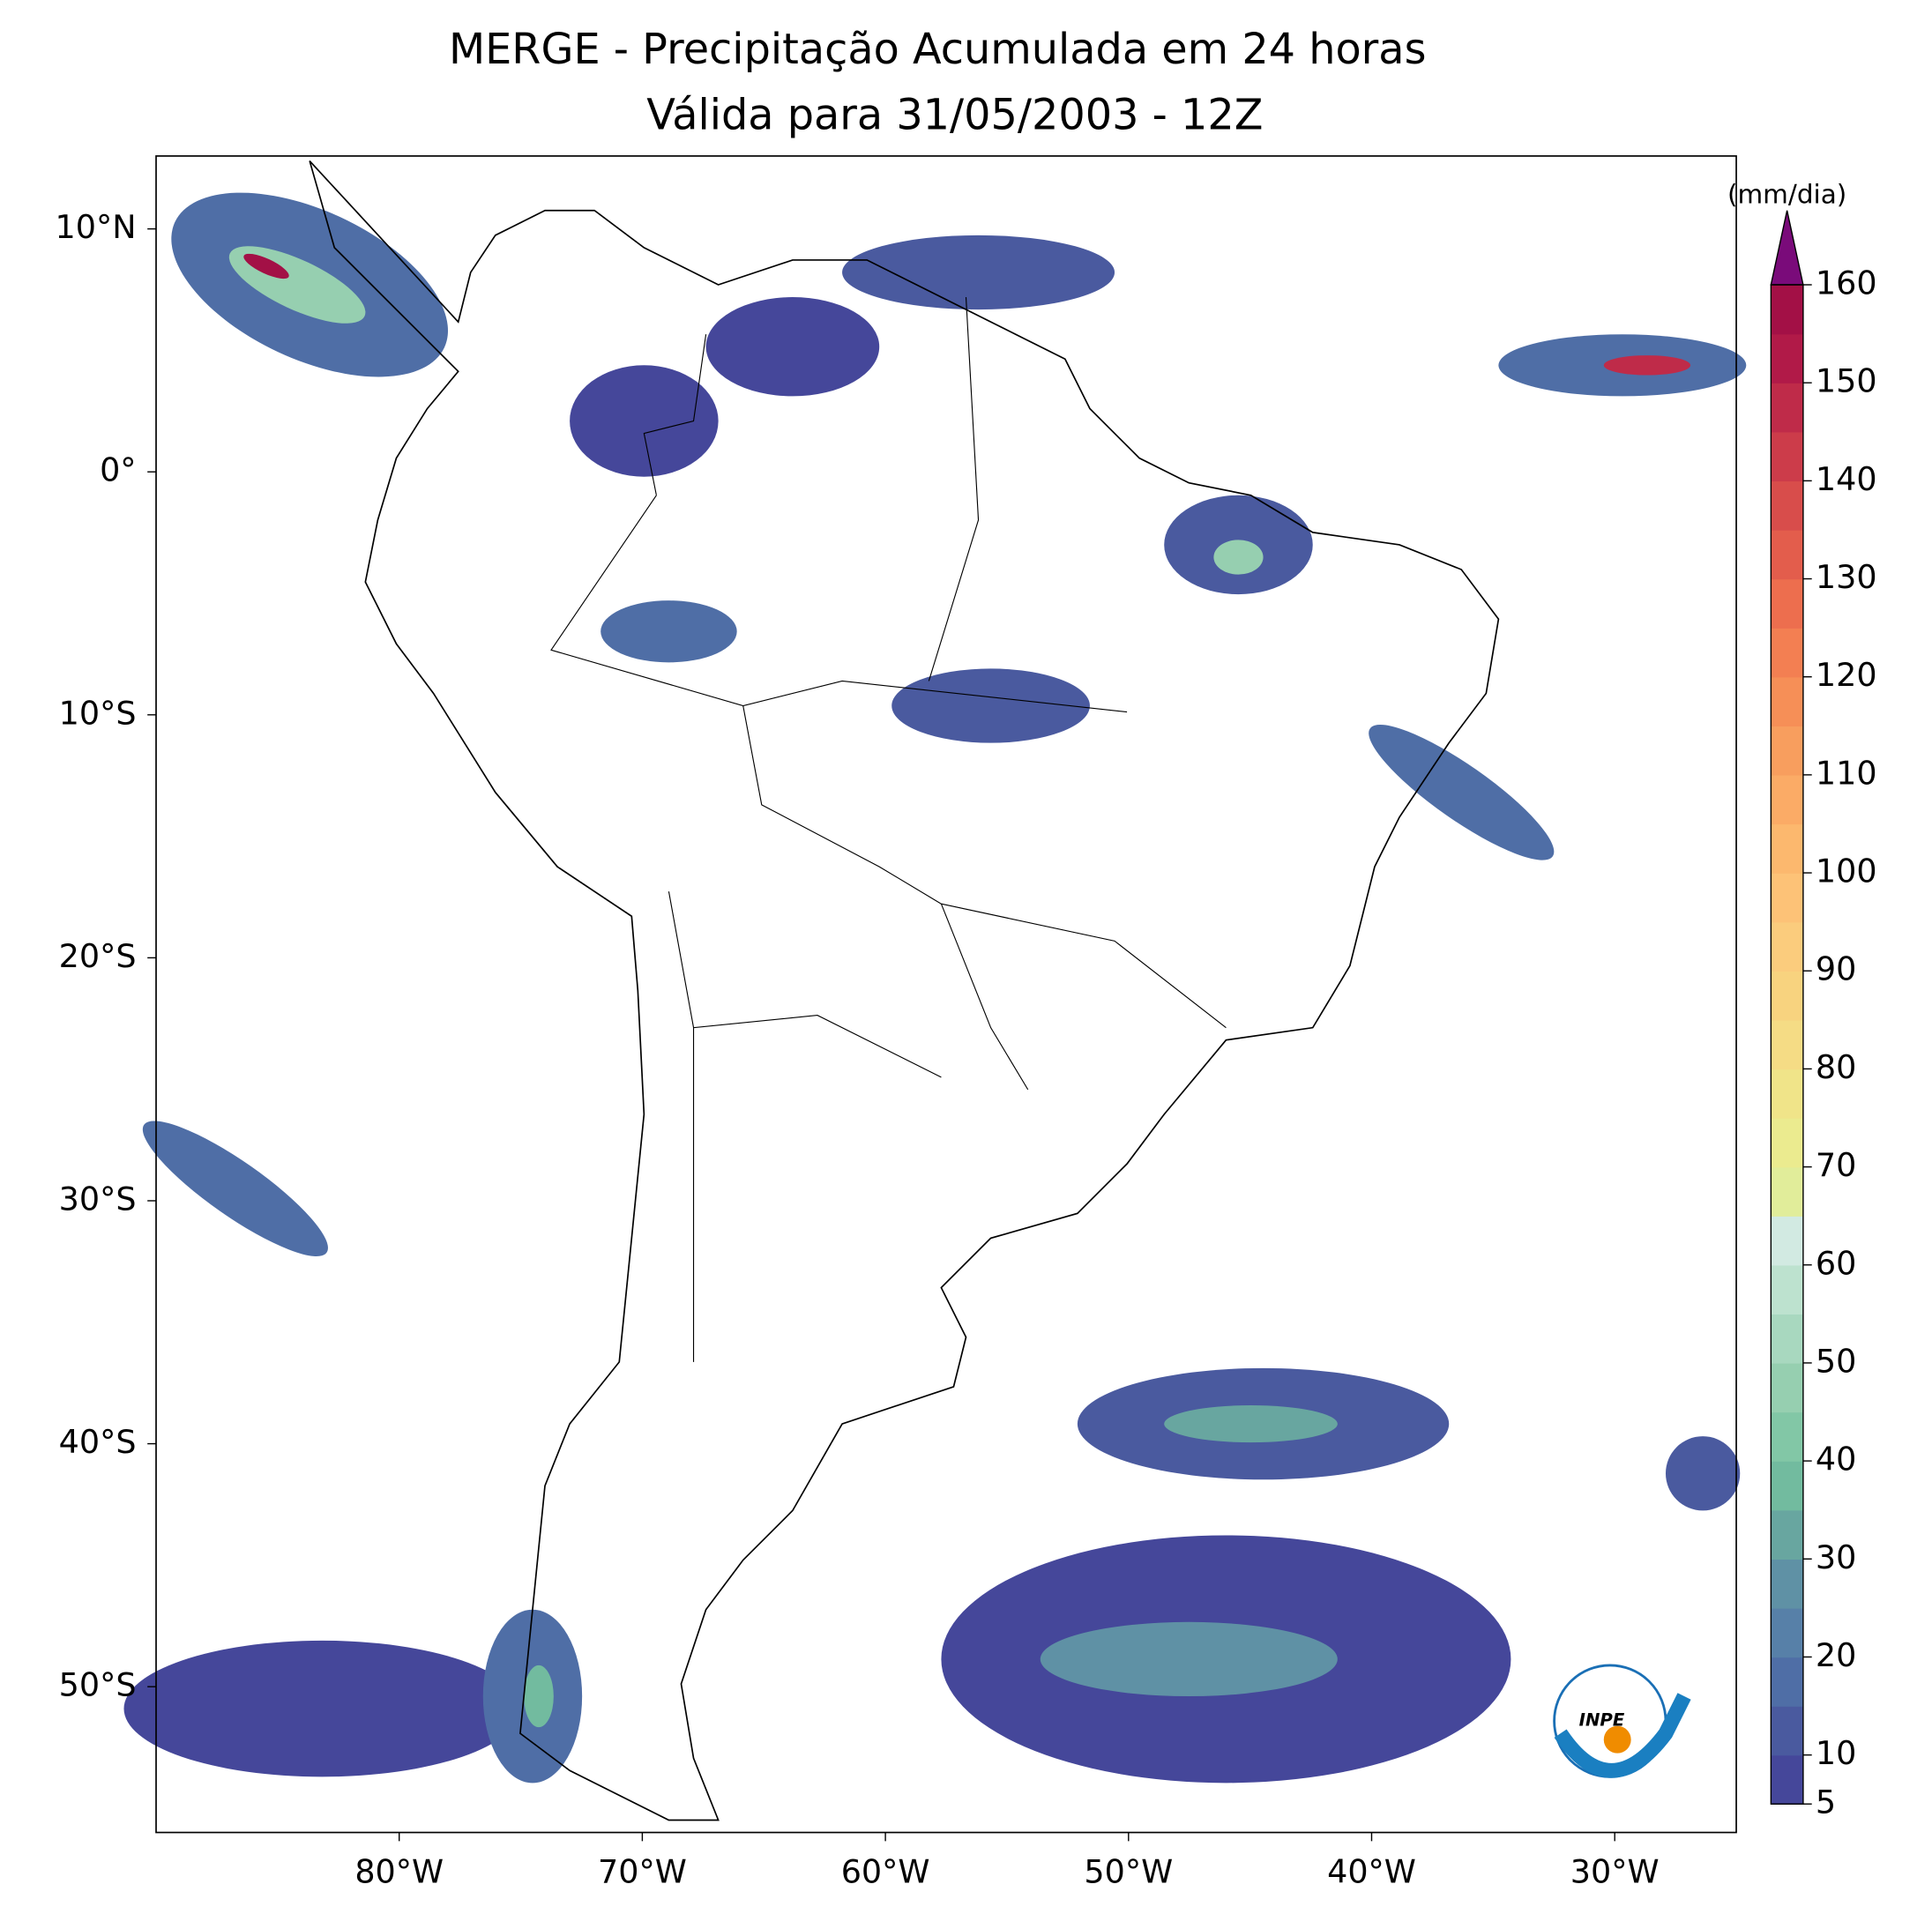  What do you see at coordinates (98, 1442) in the screenshot?
I see `lat-tick-label: 40°S` at bounding box center [98, 1442].